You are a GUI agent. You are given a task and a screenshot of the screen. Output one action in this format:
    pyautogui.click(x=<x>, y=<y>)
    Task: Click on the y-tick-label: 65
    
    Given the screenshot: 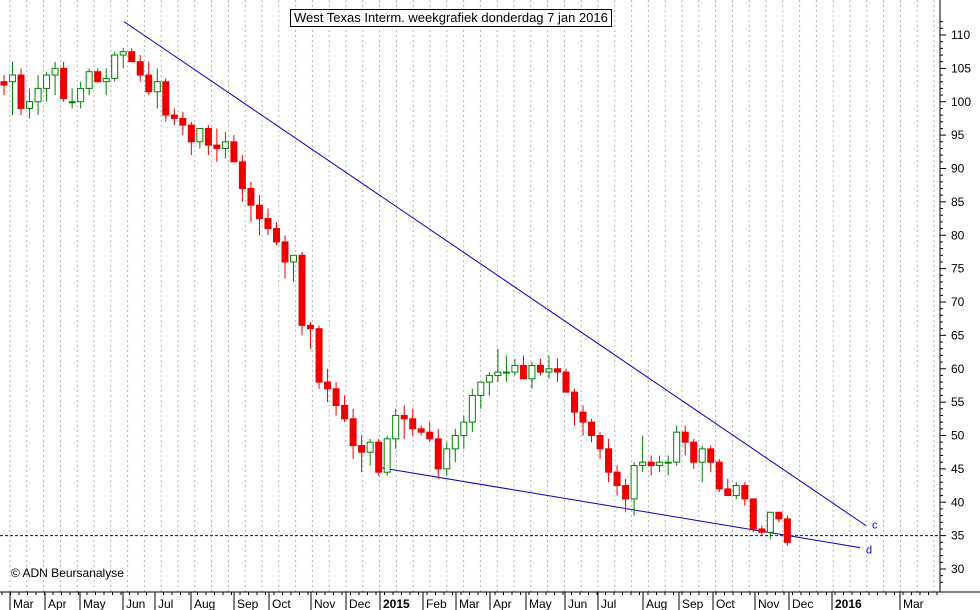 What is the action you would take?
    pyautogui.click(x=958, y=335)
    